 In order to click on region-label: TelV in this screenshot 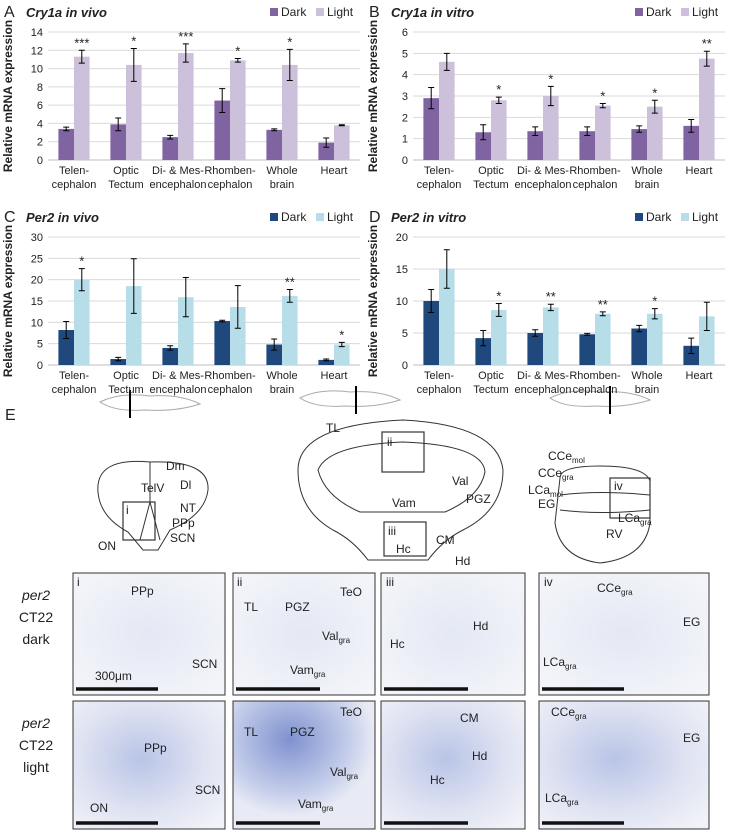, I will do `click(152, 488)`.